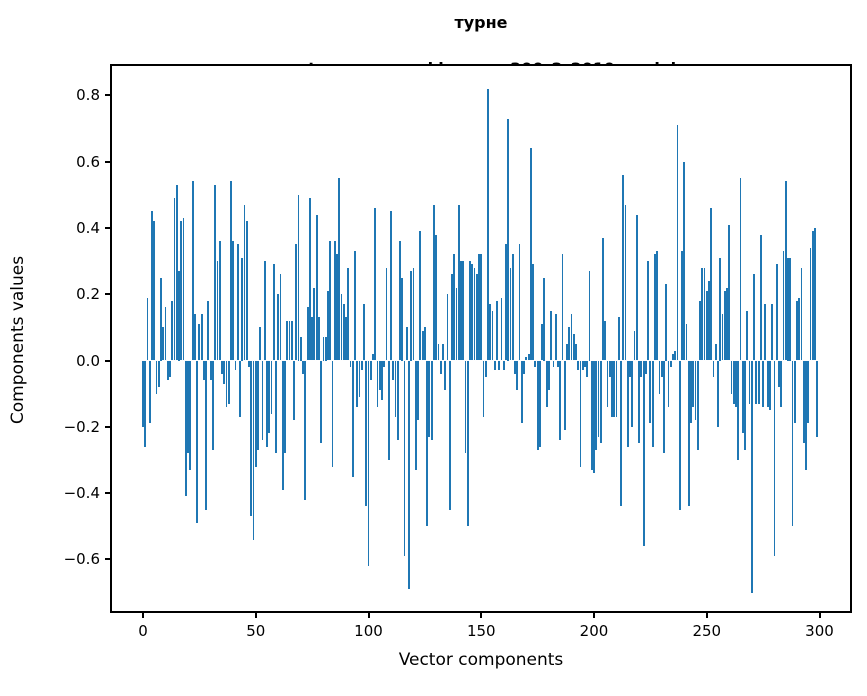 Image resolution: width=867 pixels, height=696 pixels. Describe the element at coordinates (481, 660) in the screenshot. I see `x-axis-label: Vector components` at that location.